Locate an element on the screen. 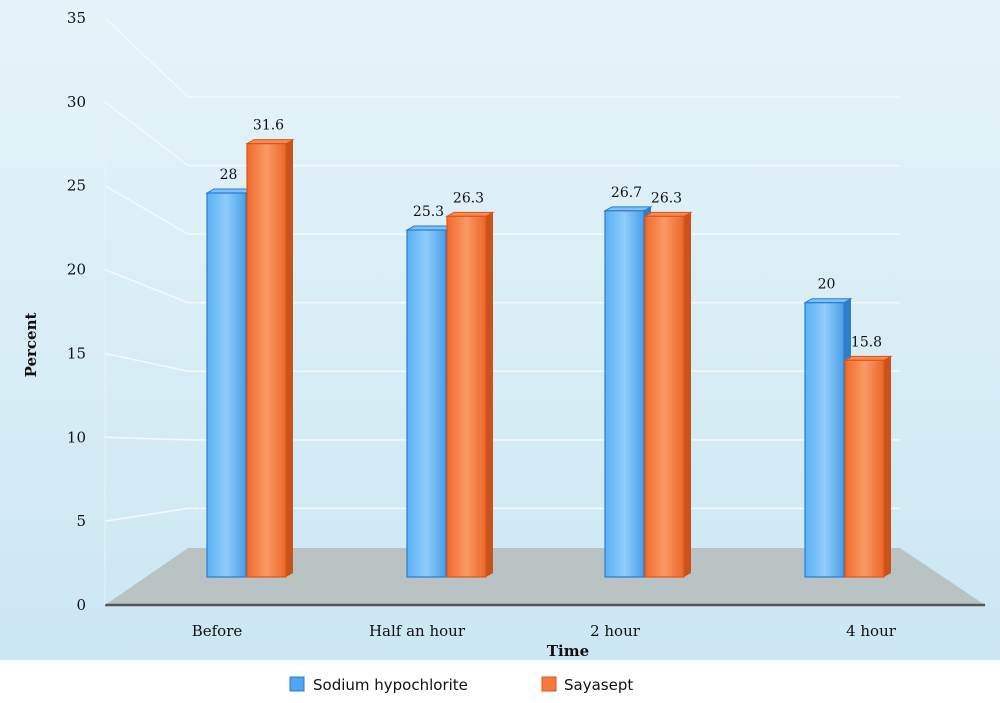 Image resolution: width=1000 pixels, height=703 pixels. bar-top is located at coordinates (868, 358).